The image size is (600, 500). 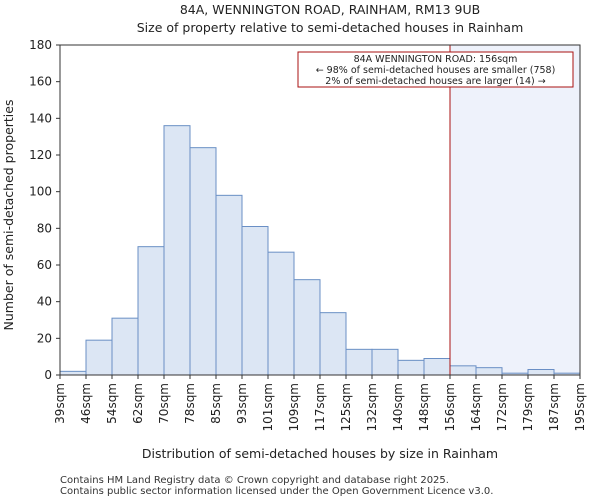 I want to click on x-tick-label: 70sqm, so click(x=164, y=403).